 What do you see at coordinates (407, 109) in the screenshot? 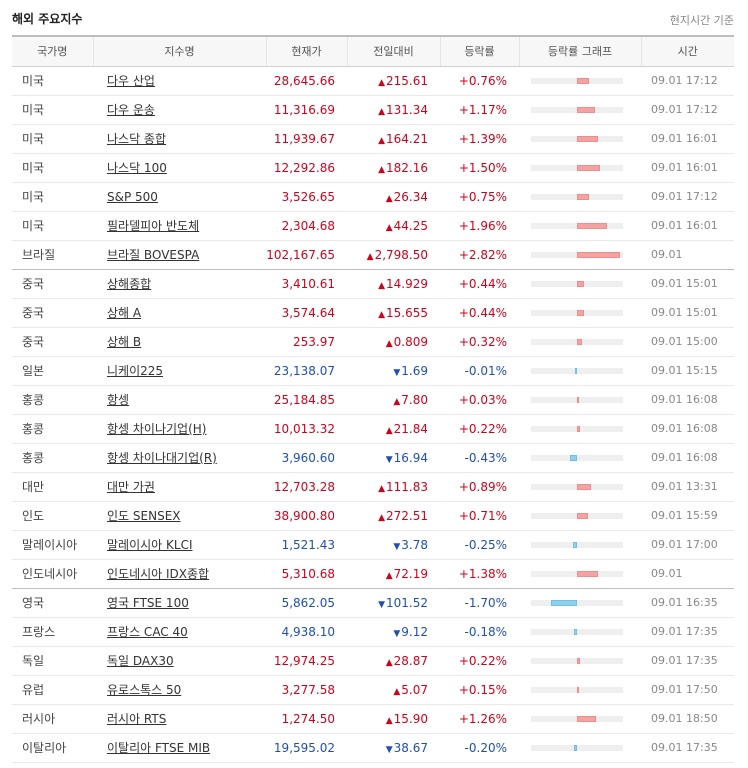
I see `change-value: 131.34` at bounding box center [407, 109].